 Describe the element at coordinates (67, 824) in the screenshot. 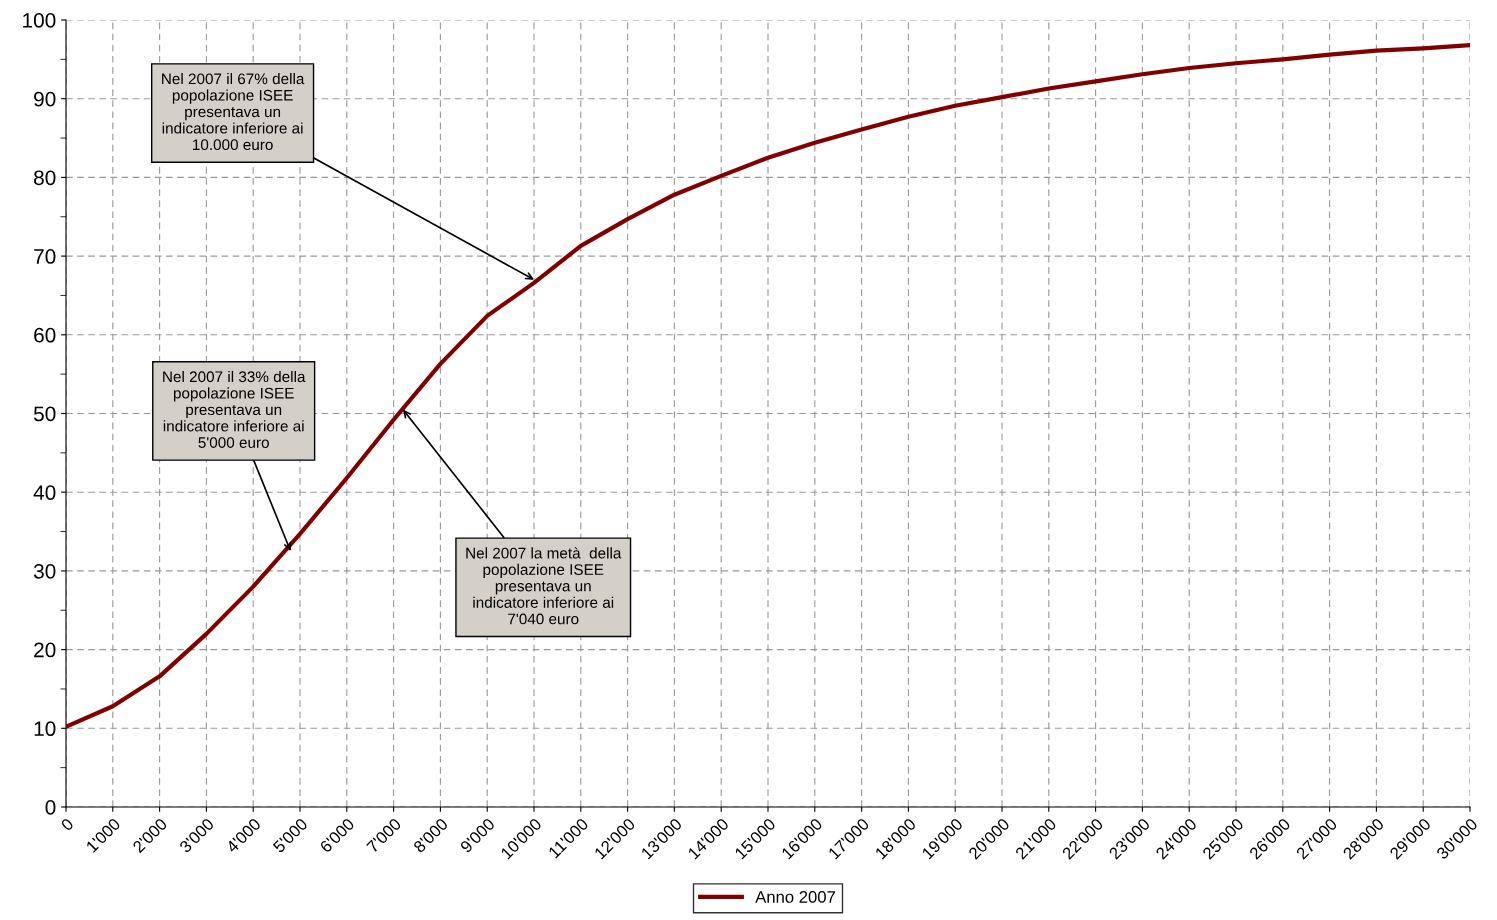

I see `x-tick-label: 0` at that location.